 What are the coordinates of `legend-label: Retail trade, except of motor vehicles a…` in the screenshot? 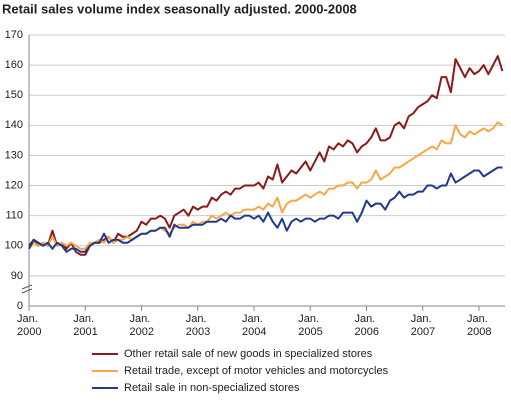 It's located at (256, 371).